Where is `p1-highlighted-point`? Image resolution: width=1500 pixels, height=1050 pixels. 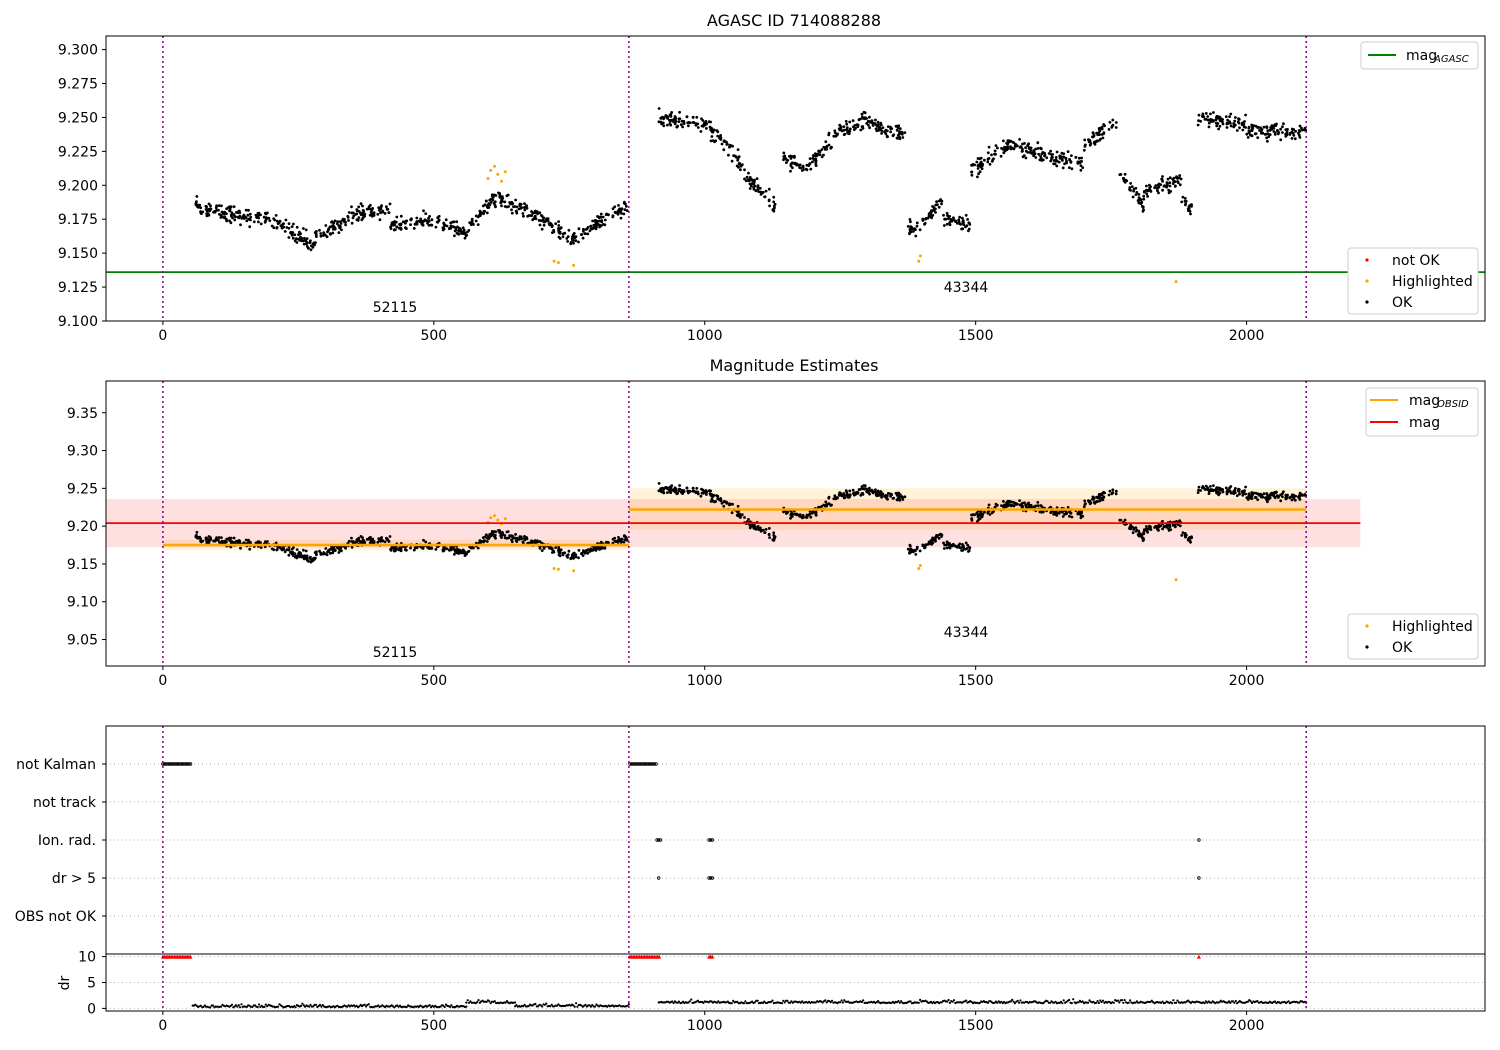 p1-highlighted-point is located at coordinates (1176, 282).